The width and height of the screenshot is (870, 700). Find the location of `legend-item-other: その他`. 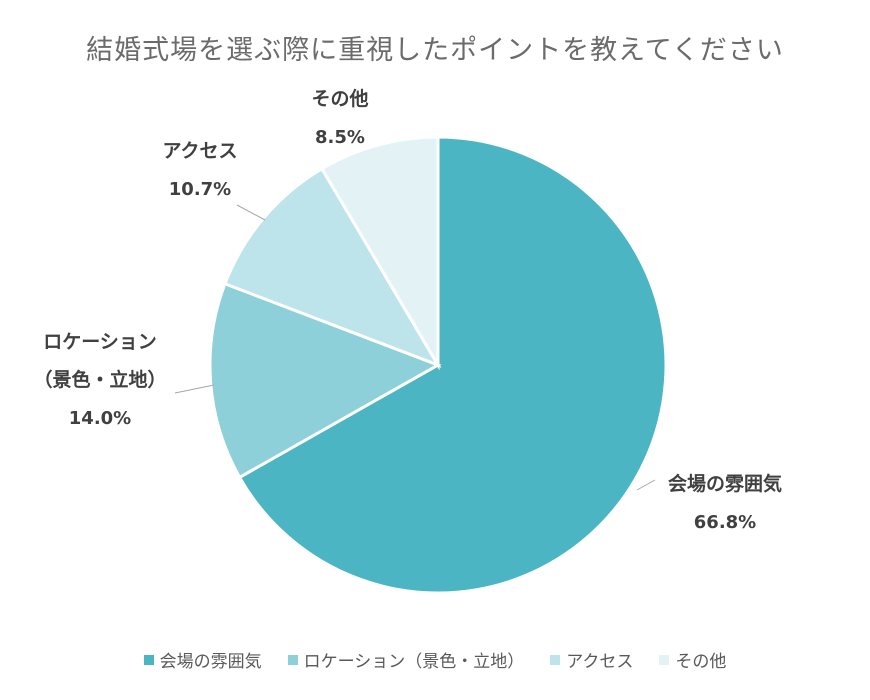

legend-item-other: その他 is located at coordinates (692, 659).